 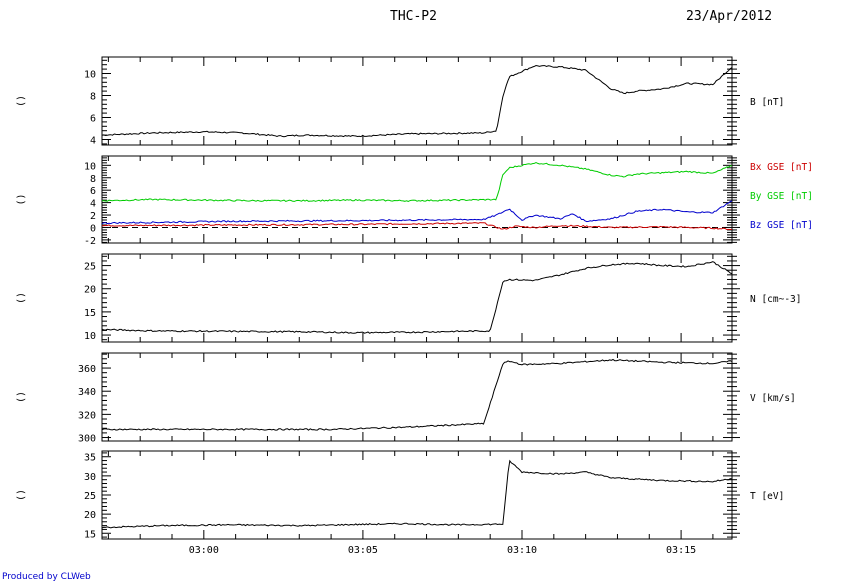 I want to click on y-tick-label: -2, so click(x=90, y=241).